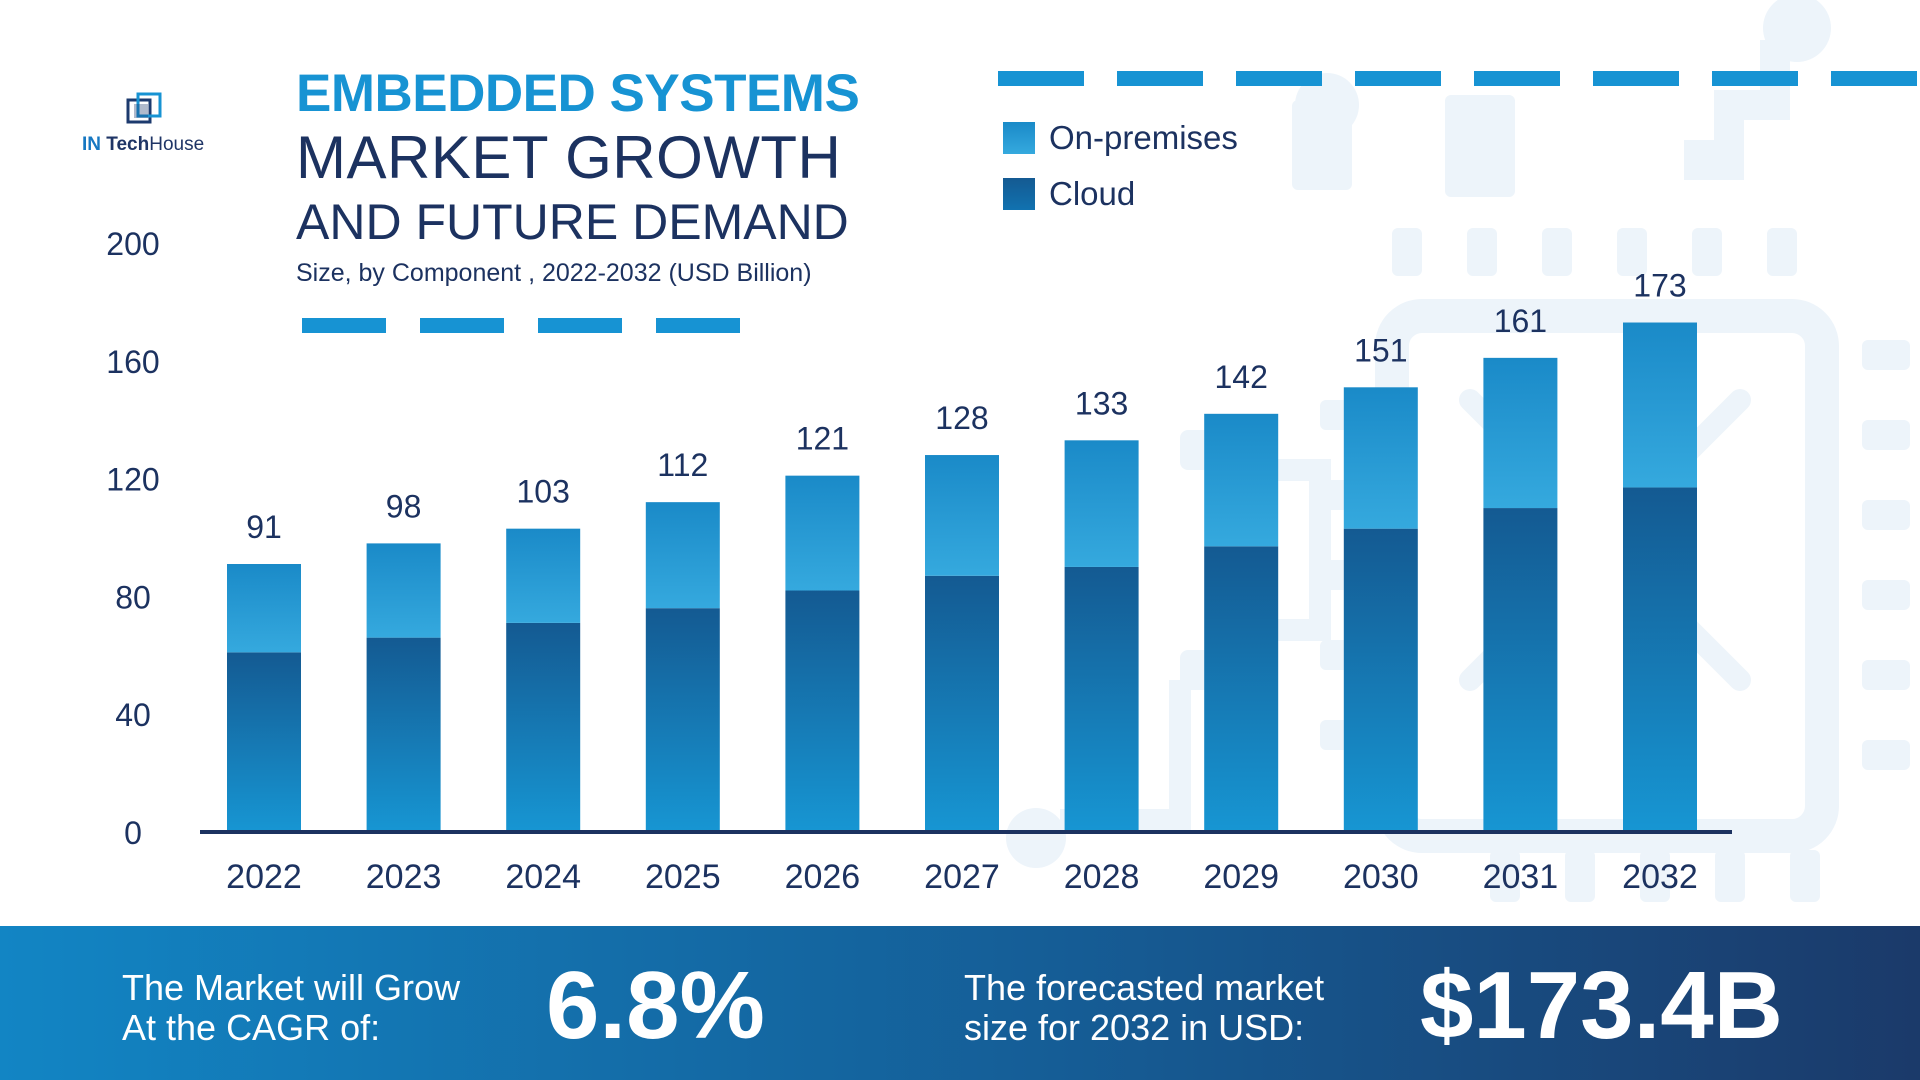 Image resolution: width=1920 pixels, height=1080 pixels. Describe the element at coordinates (404, 877) in the screenshot. I see `x-tick-label-2023: 2023` at that location.